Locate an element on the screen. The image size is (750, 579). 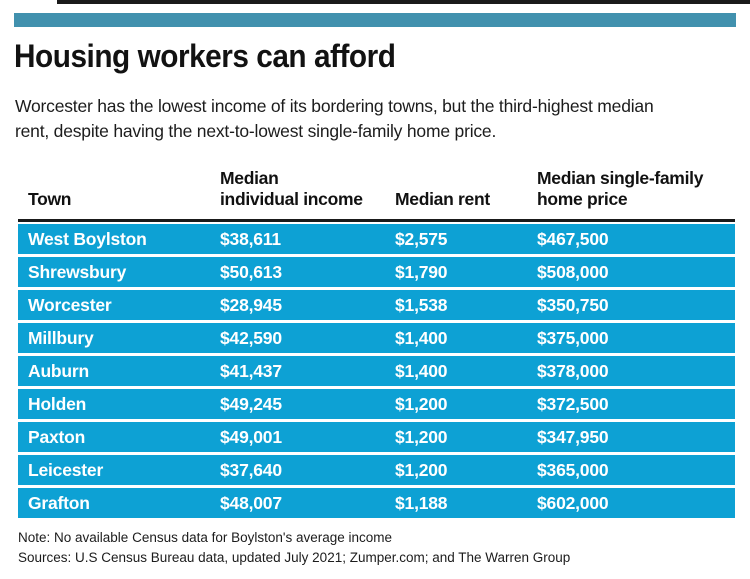
accent-bar is located at coordinates (375, 20).